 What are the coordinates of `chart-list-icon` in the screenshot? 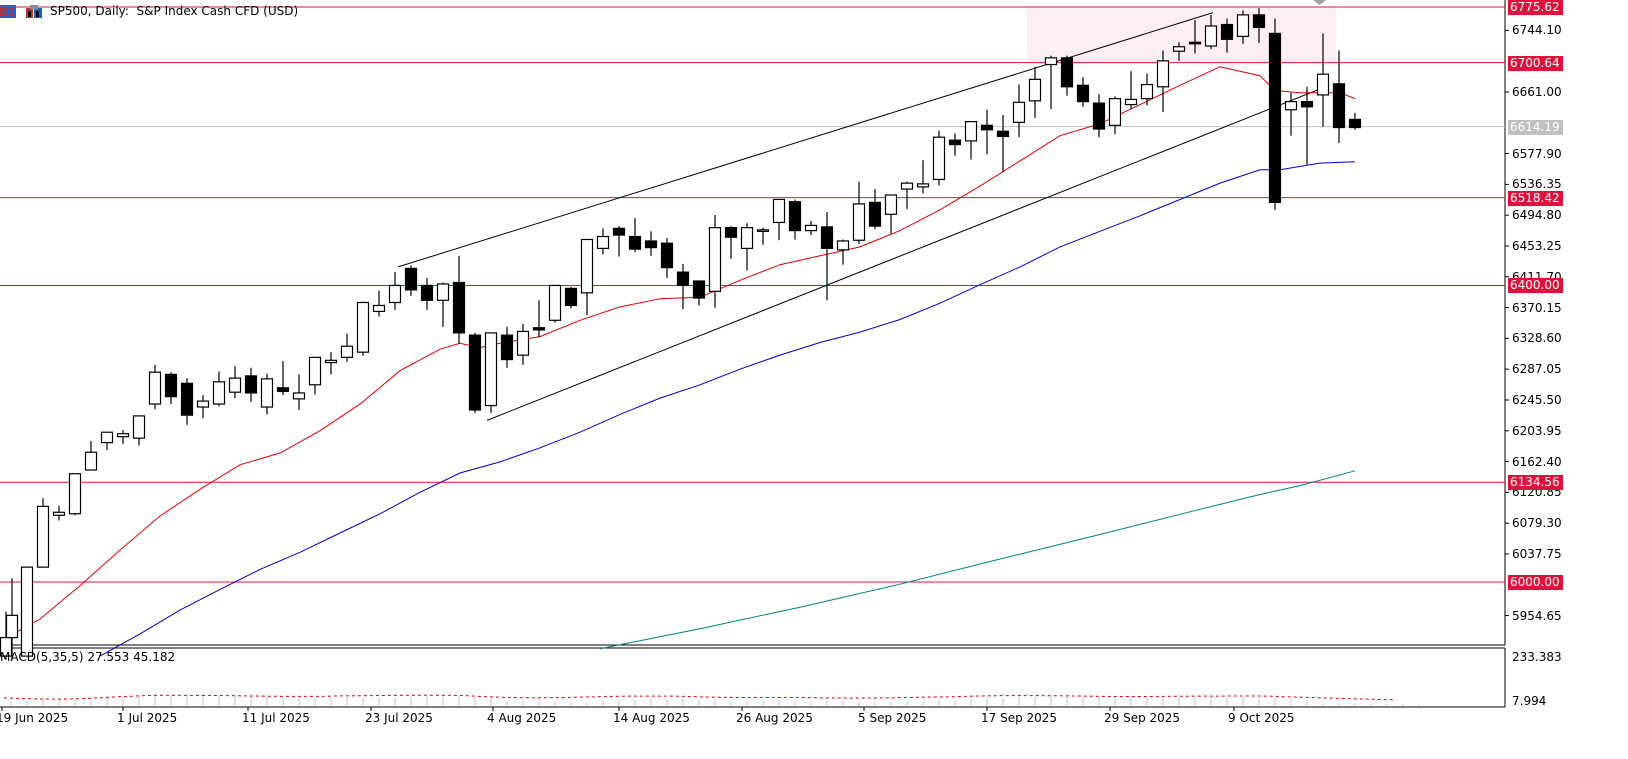 It's located at (8, 11).